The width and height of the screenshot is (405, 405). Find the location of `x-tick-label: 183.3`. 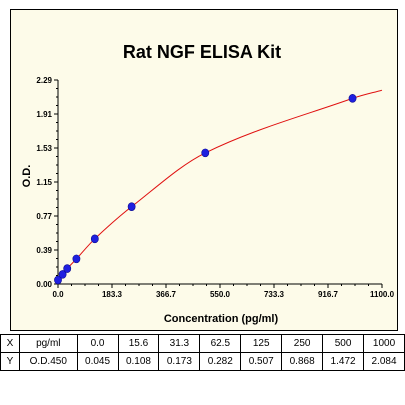

x-tick-label: 183.3 is located at coordinates (112, 294).